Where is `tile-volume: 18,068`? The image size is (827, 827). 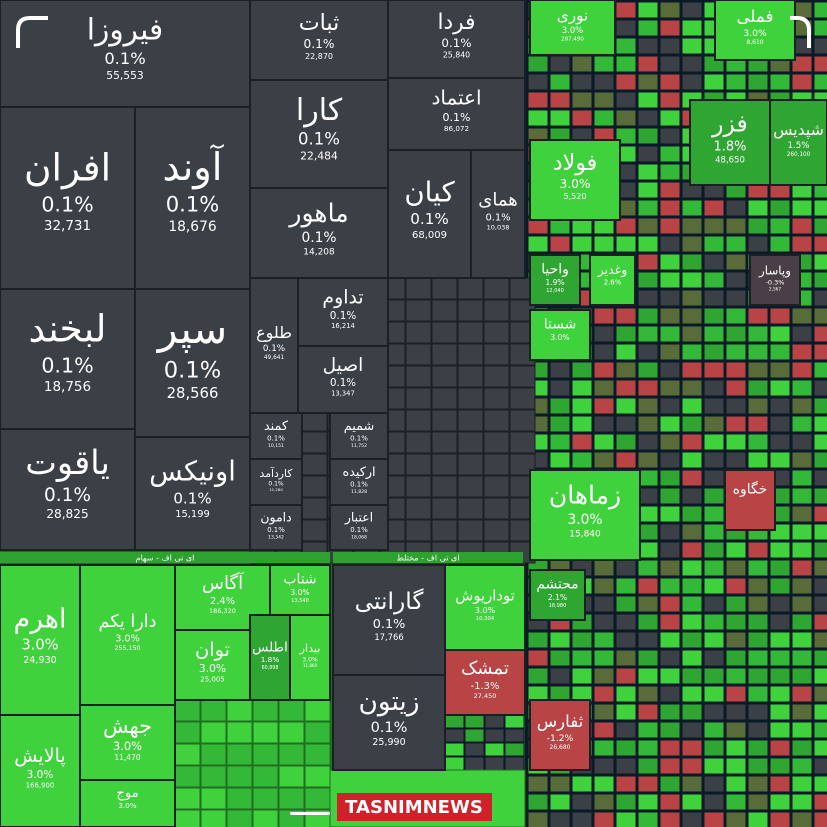 tile-volume: 18,068 is located at coordinates (359, 537).